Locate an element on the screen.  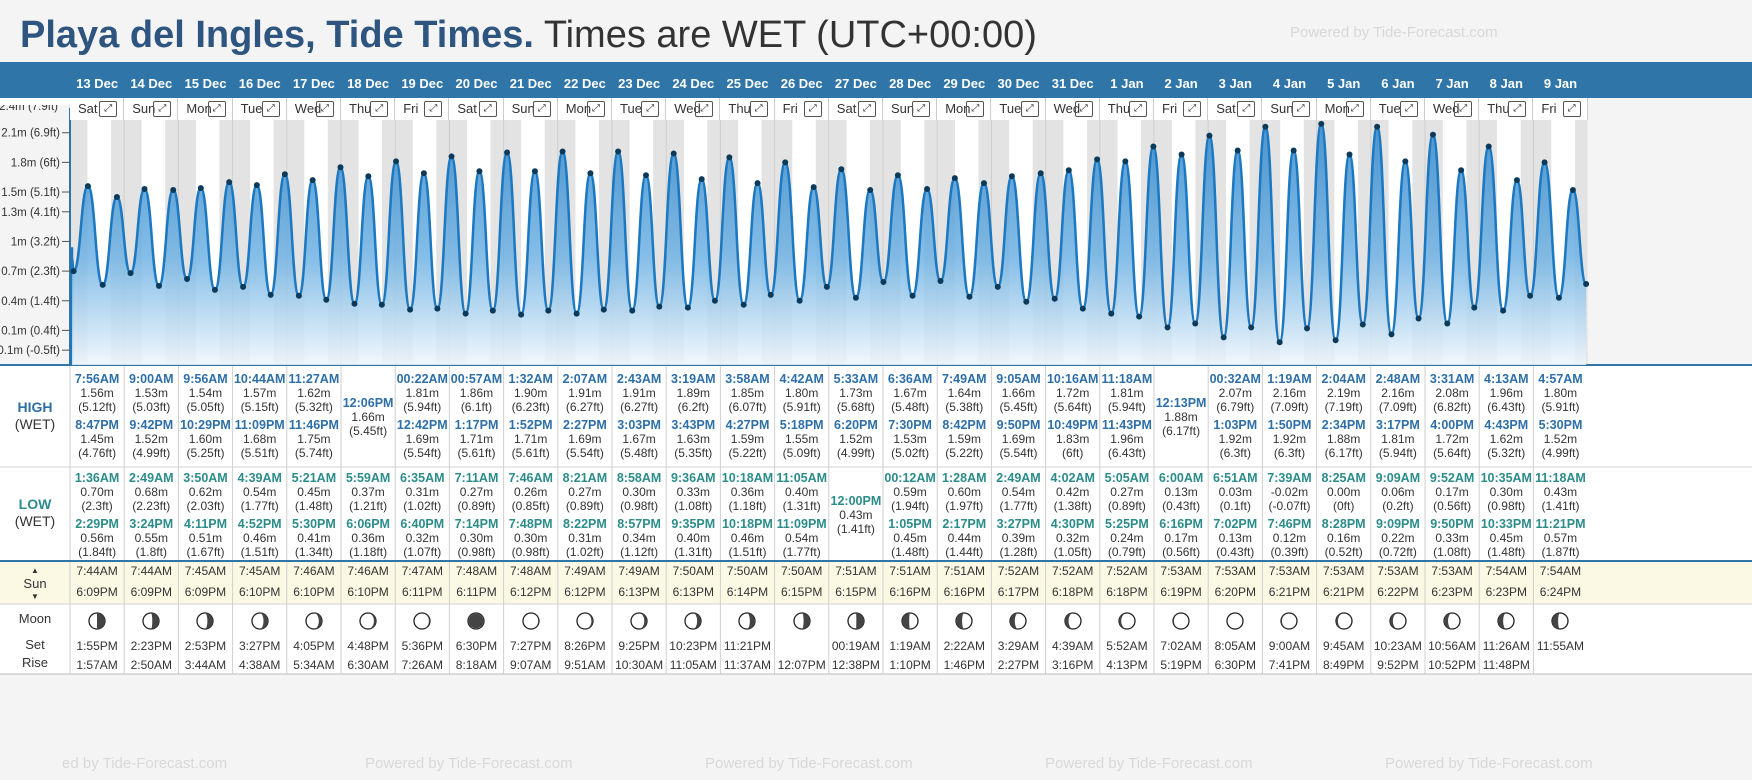
high-tide-height-ft: (5.35ft) is located at coordinates (693, 453).